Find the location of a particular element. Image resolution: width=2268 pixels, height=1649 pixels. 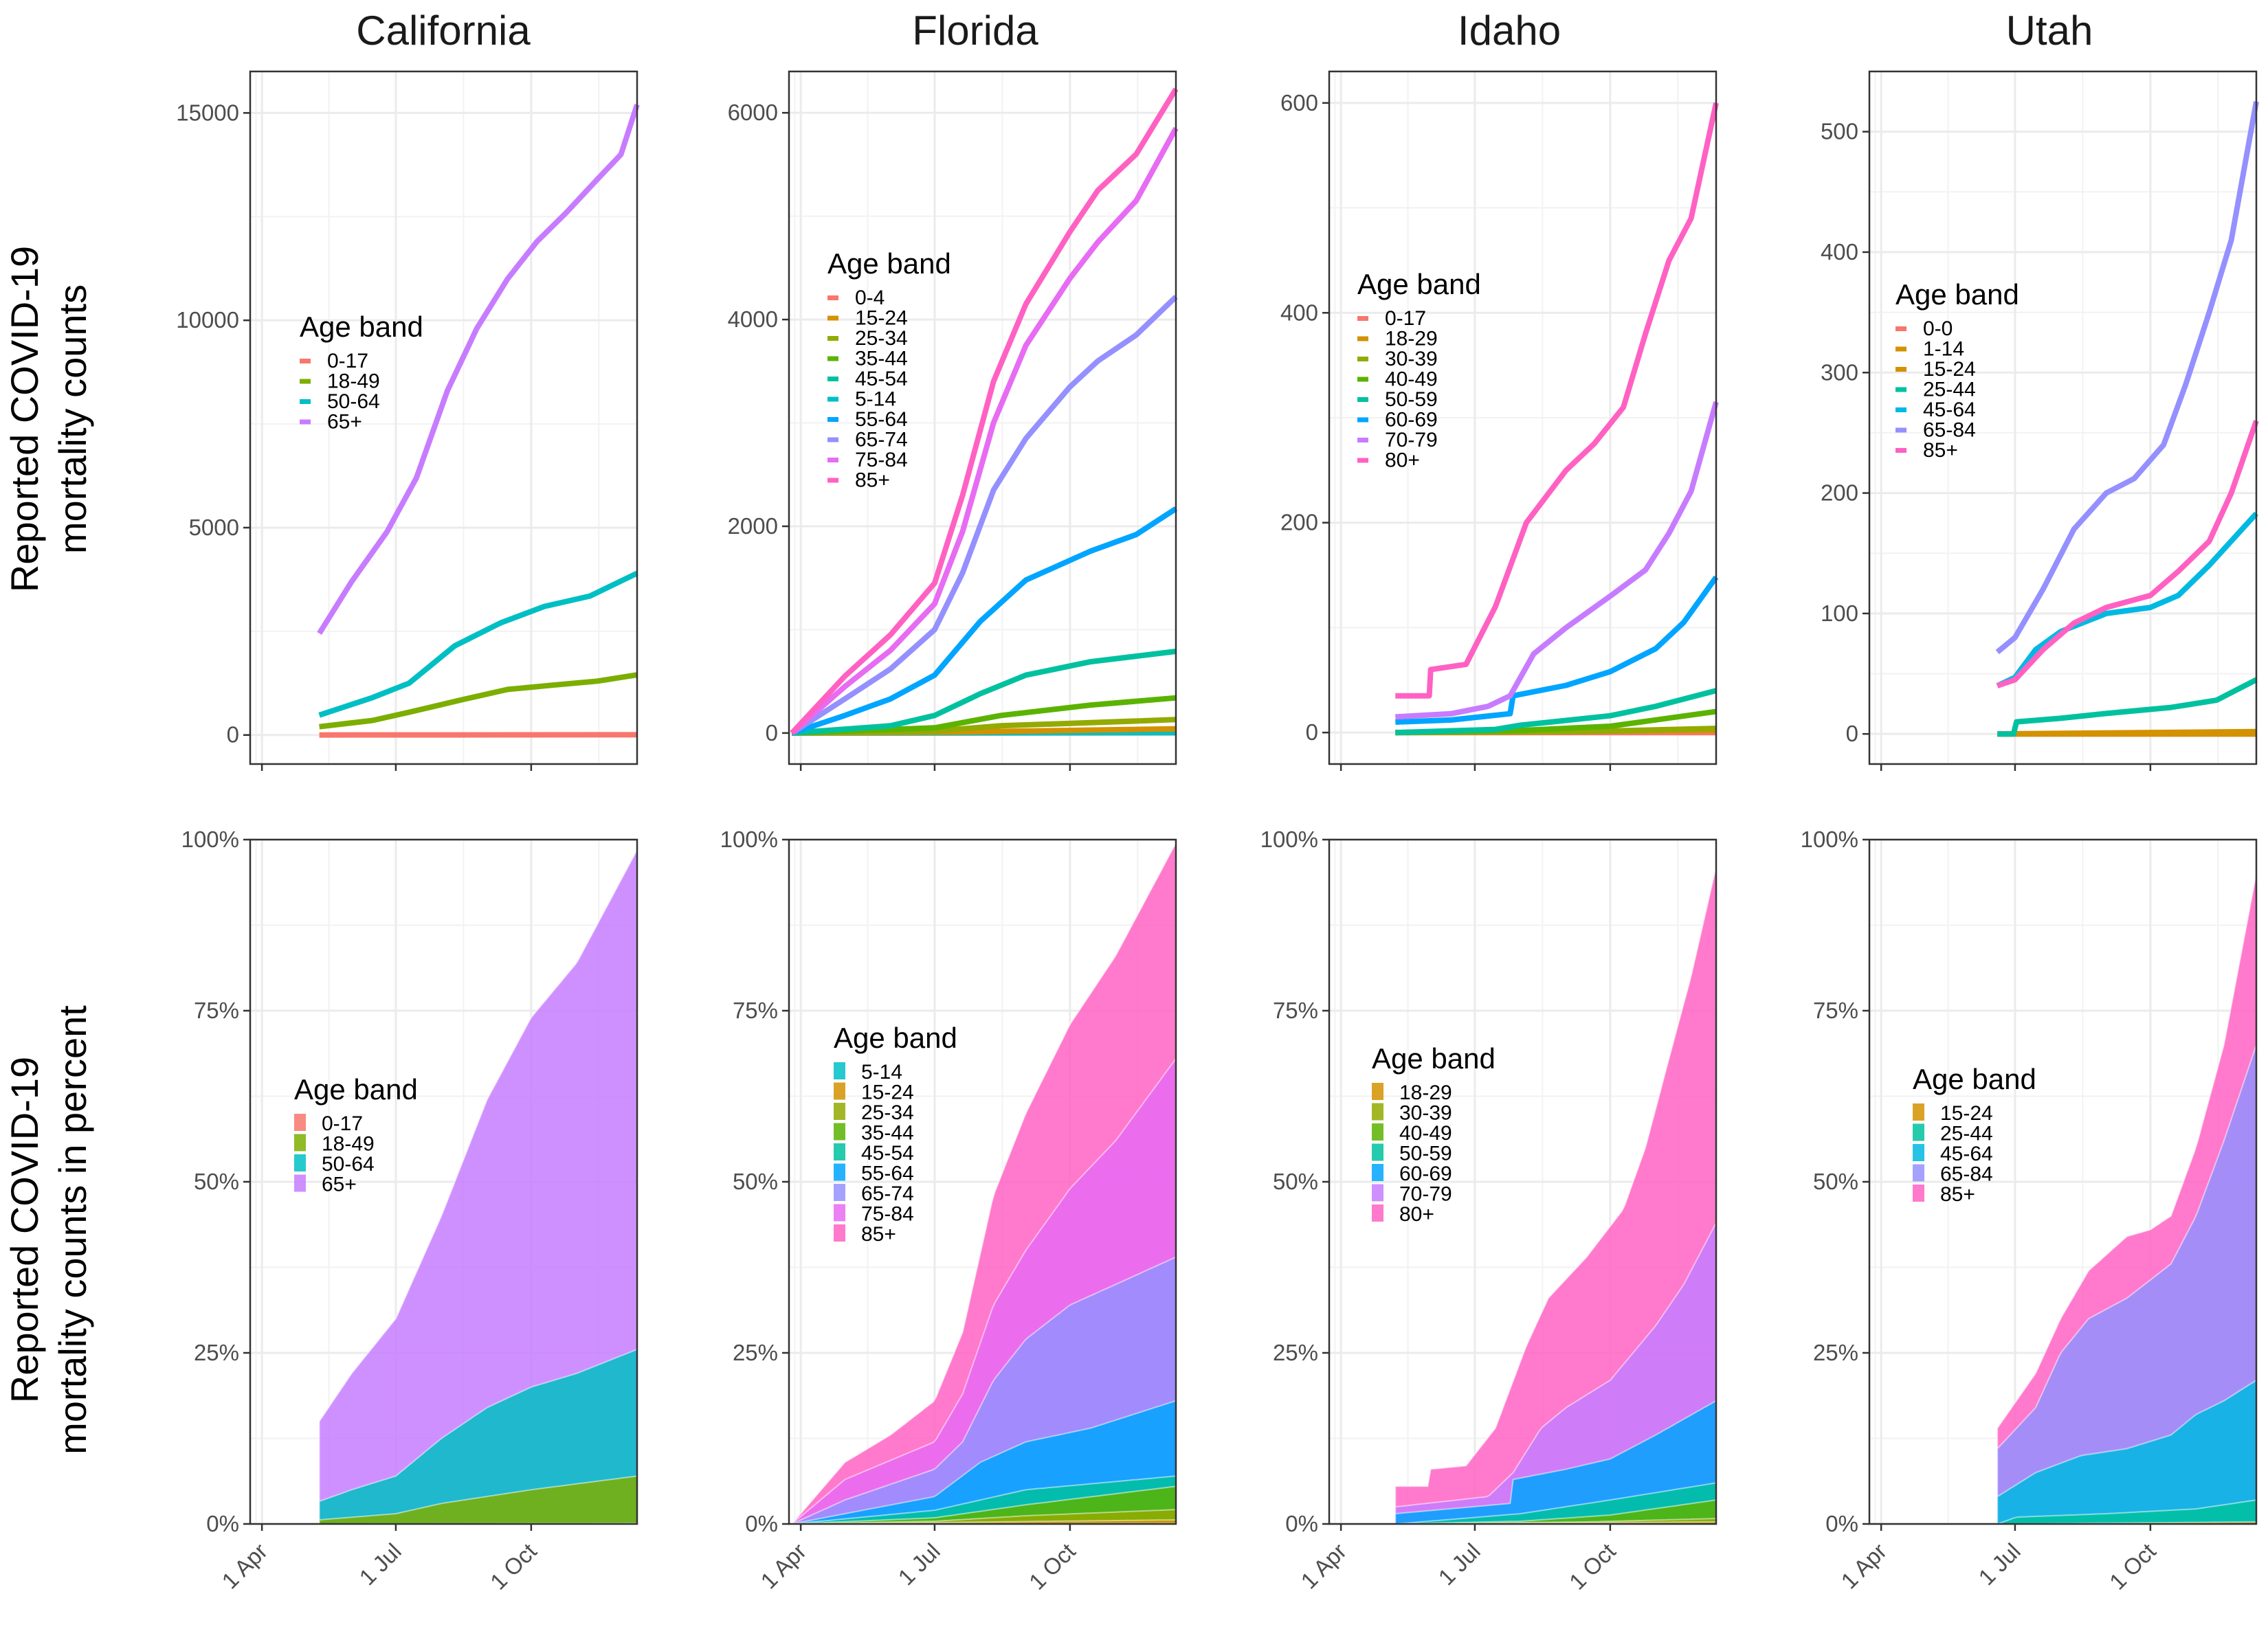

y-tick-label: 400 is located at coordinates (1299, 312).